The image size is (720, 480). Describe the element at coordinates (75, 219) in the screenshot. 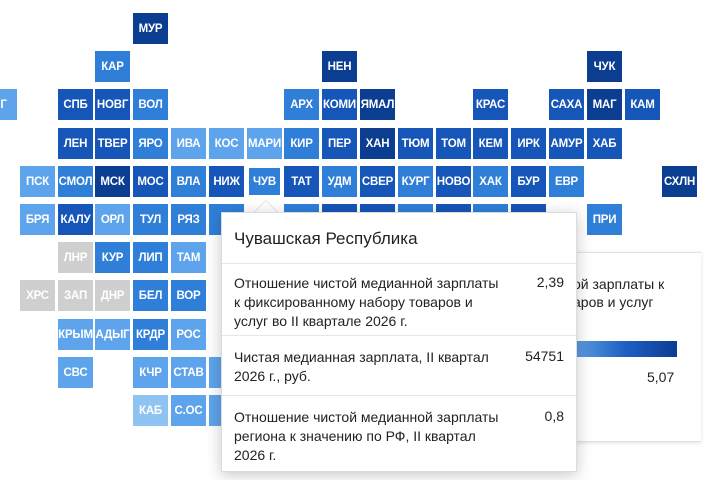

I see `region-tile: КАЛУ` at that location.